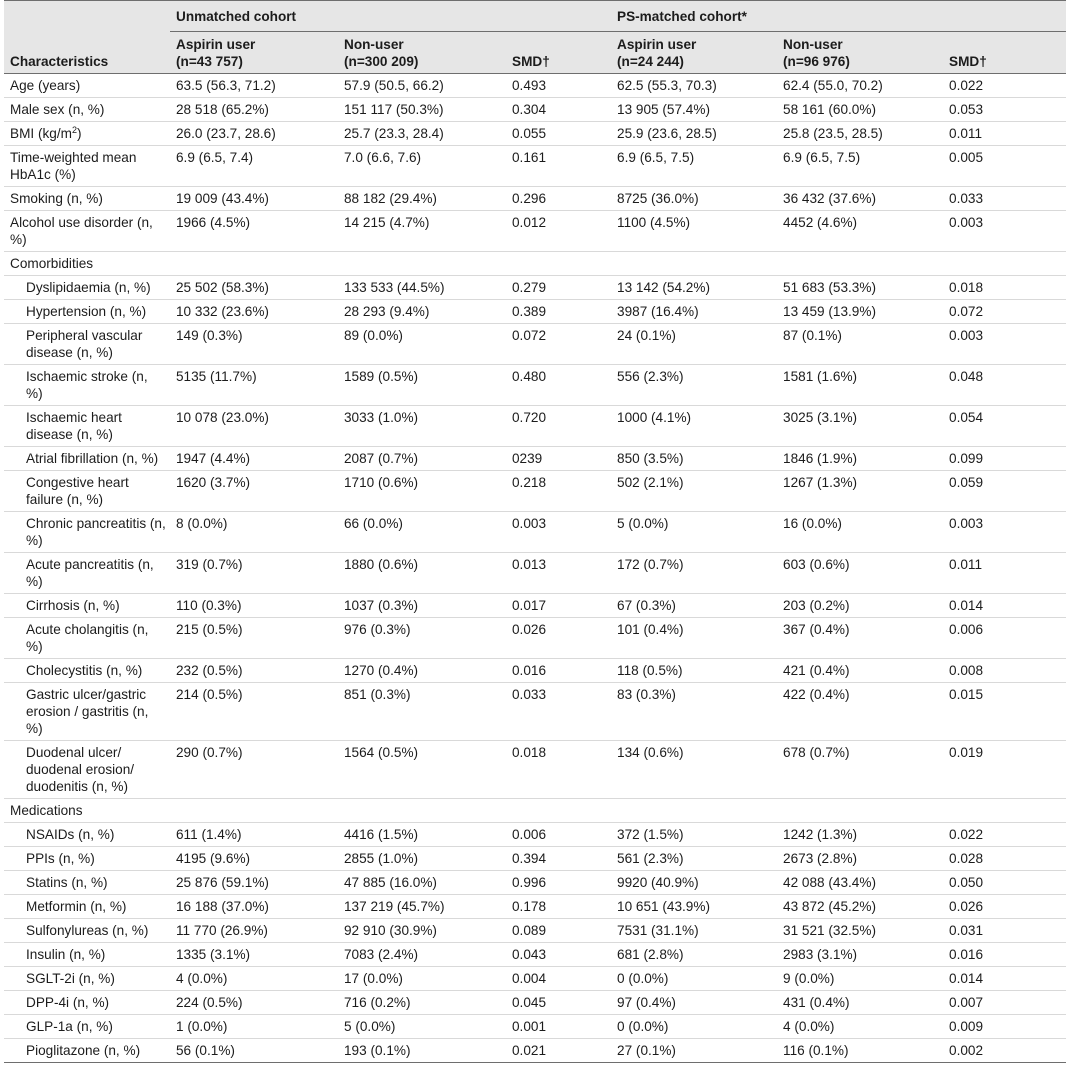 The width and height of the screenshot is (1066, 1081). Describe the element at coordinates (1004, 426) in the screenshot. I see `matched-smd-cell: 0.054` at that location.